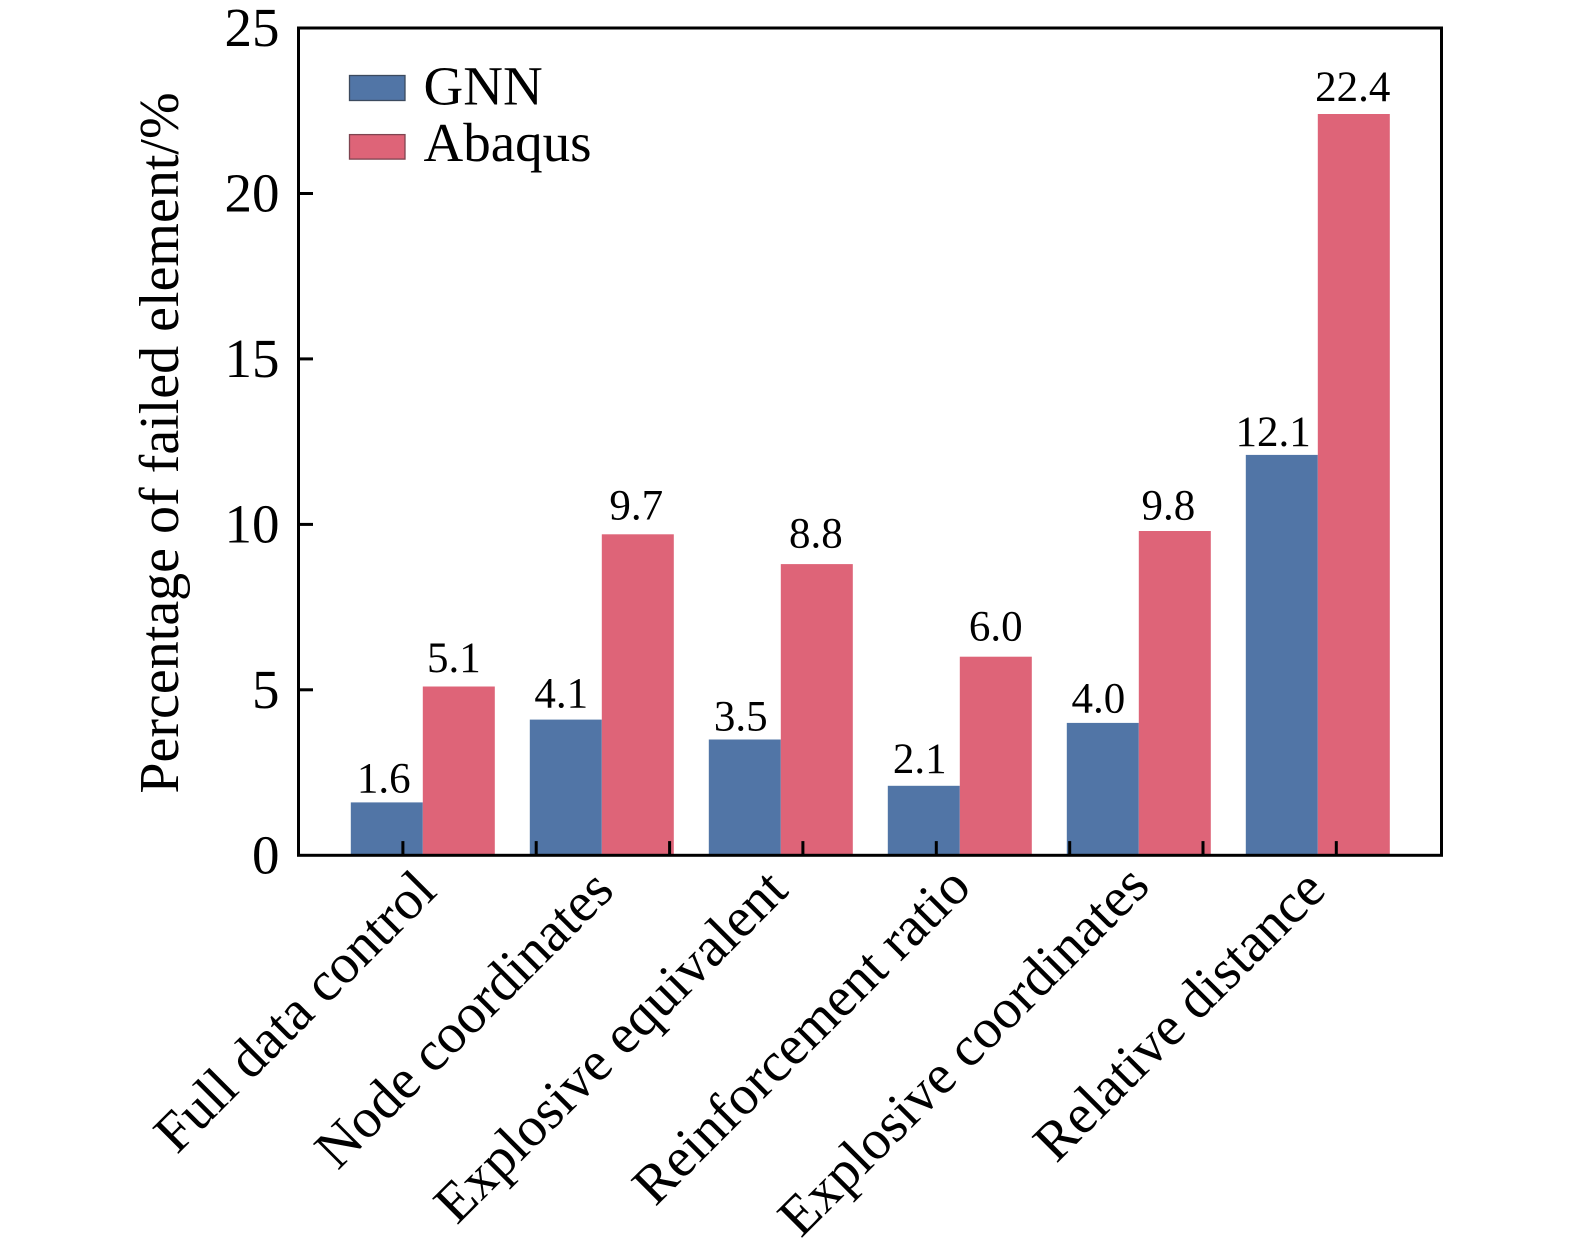  I want to click on svg-text: Reinforcement ratio, so click(802, 1036).